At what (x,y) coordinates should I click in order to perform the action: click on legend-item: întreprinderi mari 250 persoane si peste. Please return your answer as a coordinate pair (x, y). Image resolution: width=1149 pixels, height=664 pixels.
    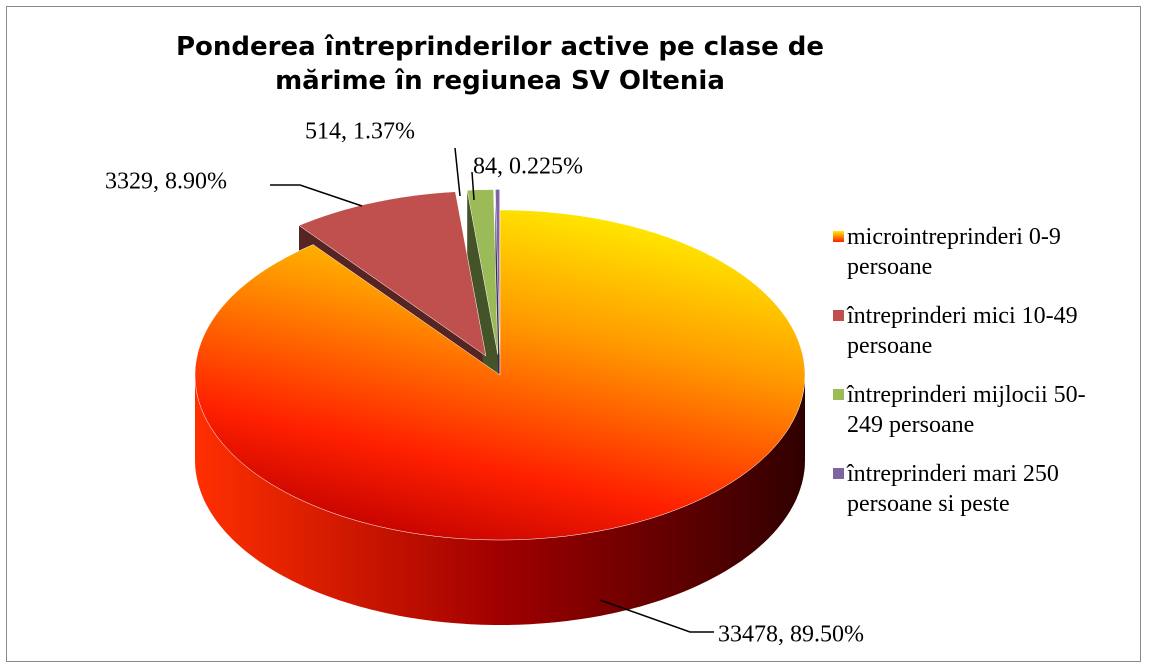
    Looking at the image, I should click on (970, 489).